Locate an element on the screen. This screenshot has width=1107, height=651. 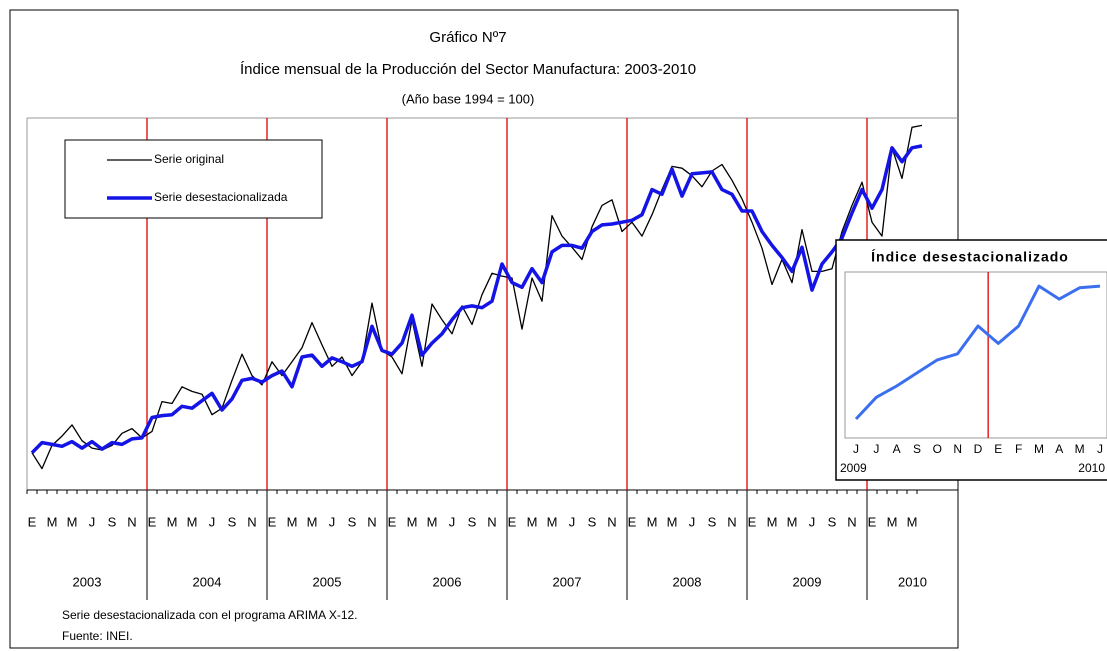
year-label: 2004 is located at coordinates (207, 581).